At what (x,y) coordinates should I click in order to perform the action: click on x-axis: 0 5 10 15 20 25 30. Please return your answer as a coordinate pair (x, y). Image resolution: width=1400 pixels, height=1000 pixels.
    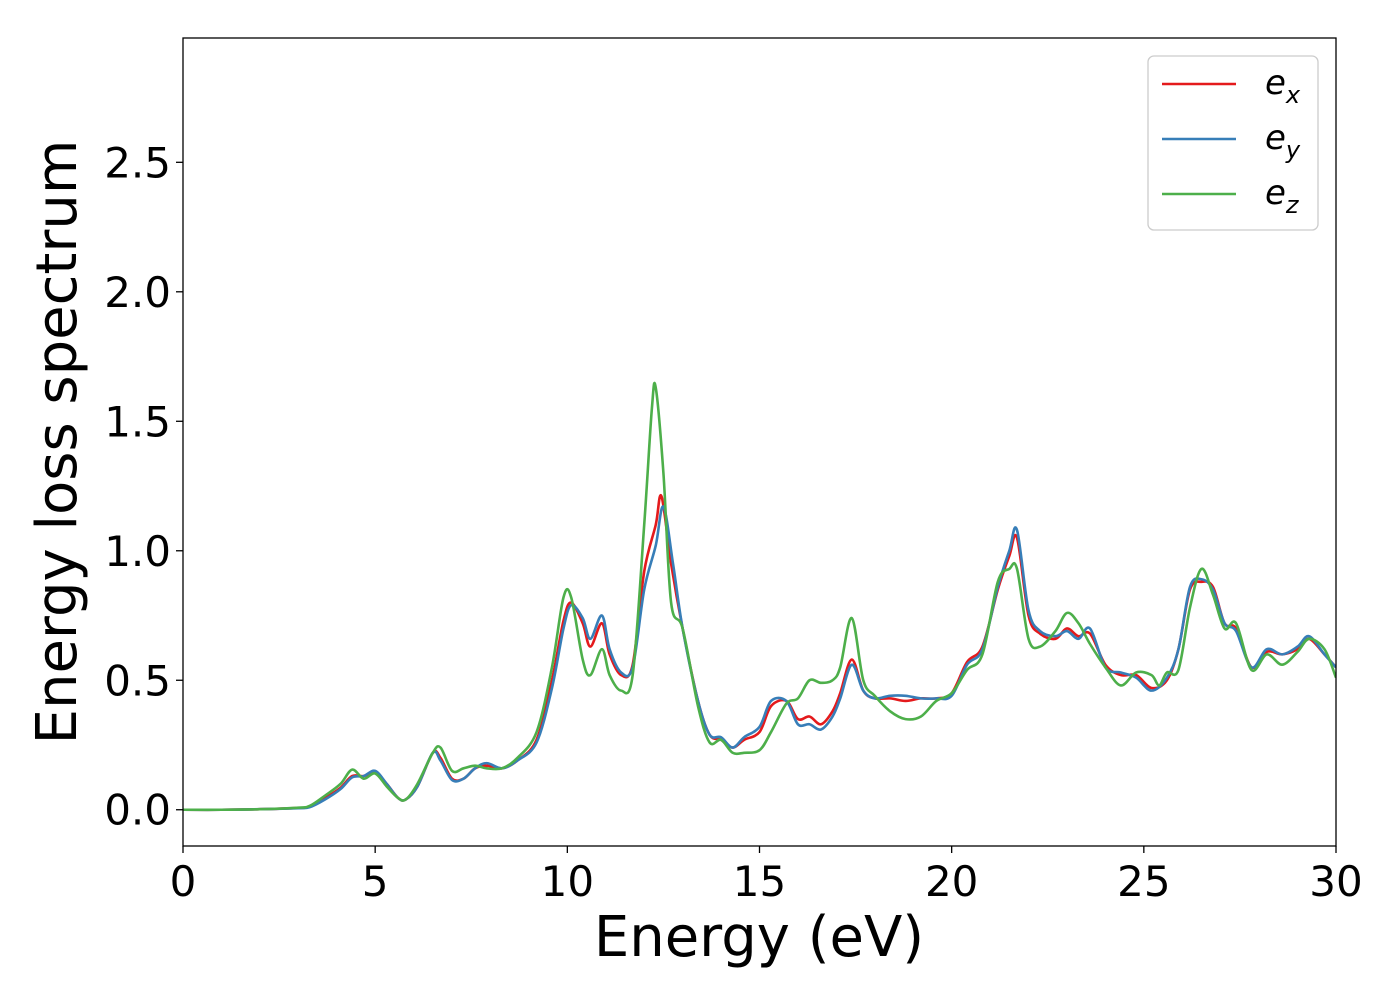
    Looking at the image, I should click on (766, 876).